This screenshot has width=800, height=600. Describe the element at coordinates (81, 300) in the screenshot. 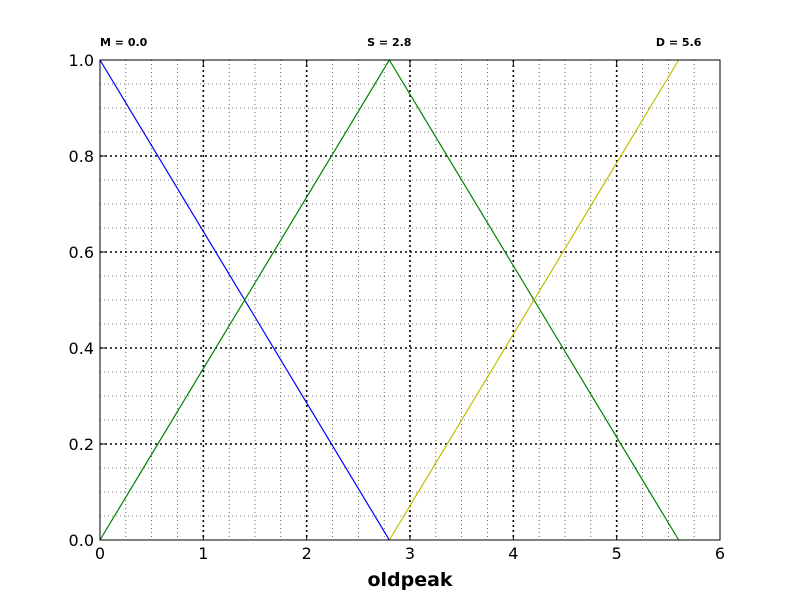

I see `y-tick-labels: 0.0 0.2 0.4 0.6 0.8 1.0` at that location.